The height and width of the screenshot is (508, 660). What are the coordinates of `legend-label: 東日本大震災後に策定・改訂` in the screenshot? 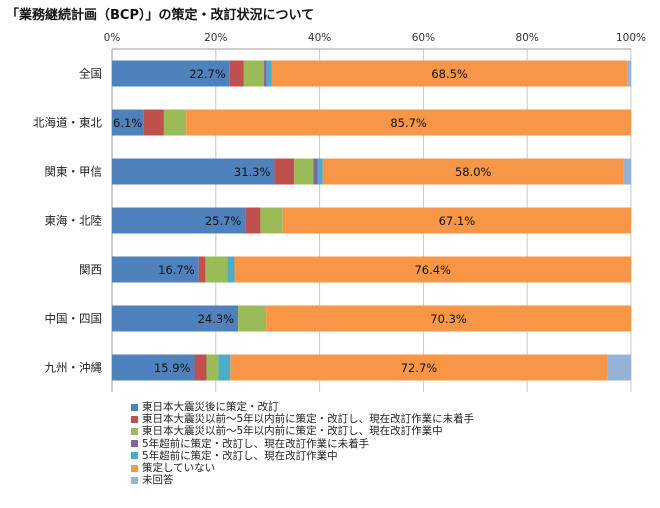 It's located at (210, 407).